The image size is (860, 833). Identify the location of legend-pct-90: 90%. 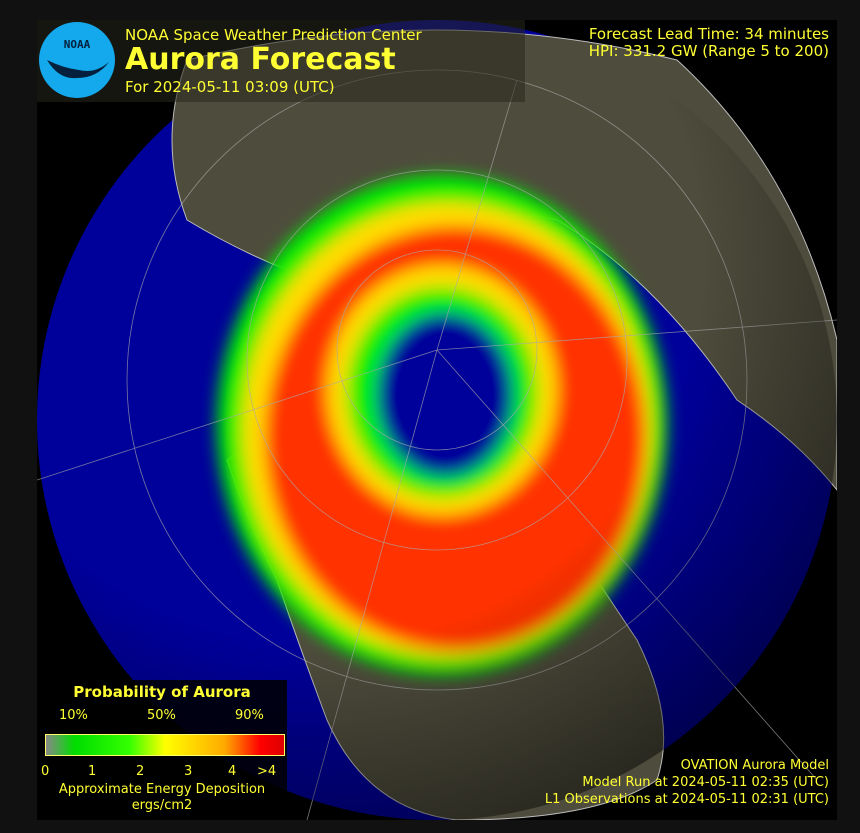
(249, 715).